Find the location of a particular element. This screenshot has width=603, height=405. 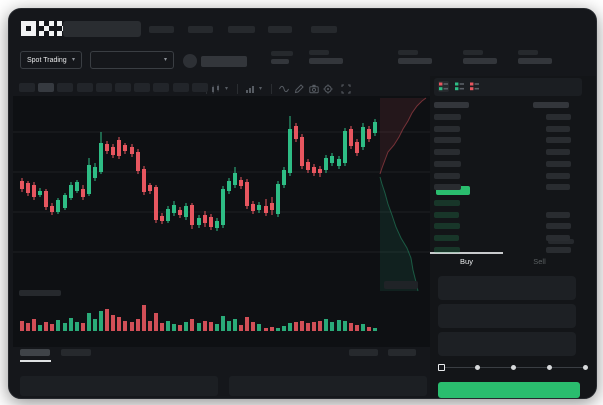

depth-asks-line is located at coordinates (403, 136).